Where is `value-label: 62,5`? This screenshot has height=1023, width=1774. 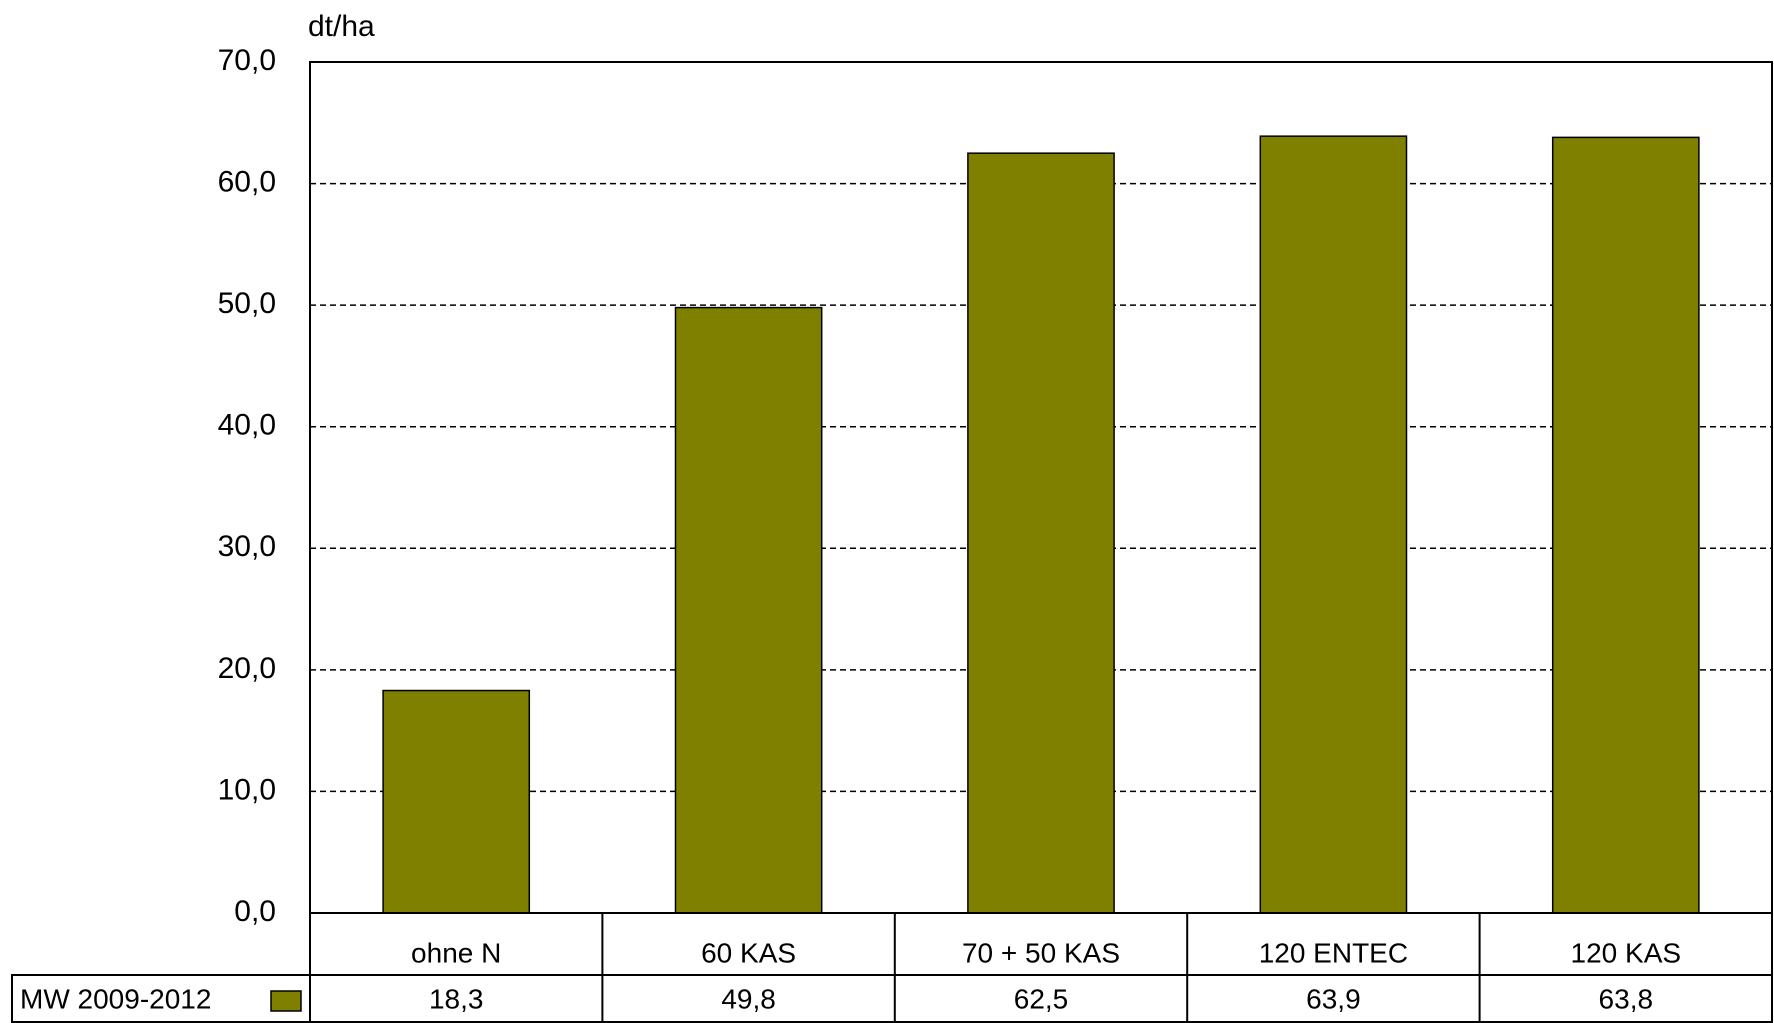
value-label: 62,5 is located at coordinates (1041, 998).